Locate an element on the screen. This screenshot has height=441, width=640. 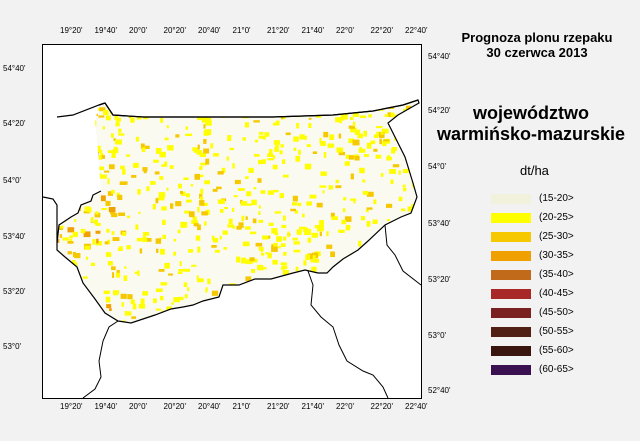
map-title: Prognoza plonu rzepaku 30 czerwca 2013 is located at coordinates (537, 45).